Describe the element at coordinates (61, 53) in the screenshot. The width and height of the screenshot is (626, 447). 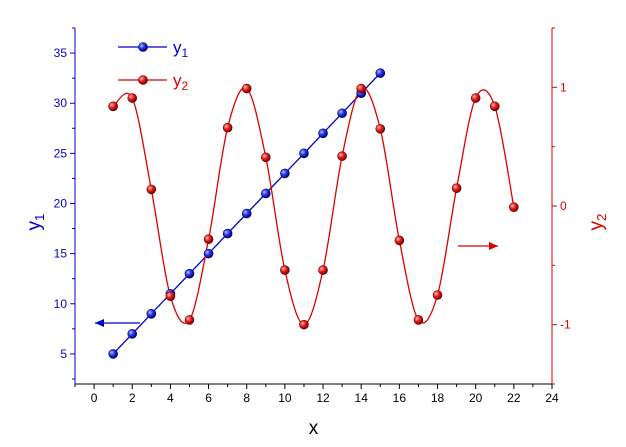
I see `y1-tick-label: 35` at that location.